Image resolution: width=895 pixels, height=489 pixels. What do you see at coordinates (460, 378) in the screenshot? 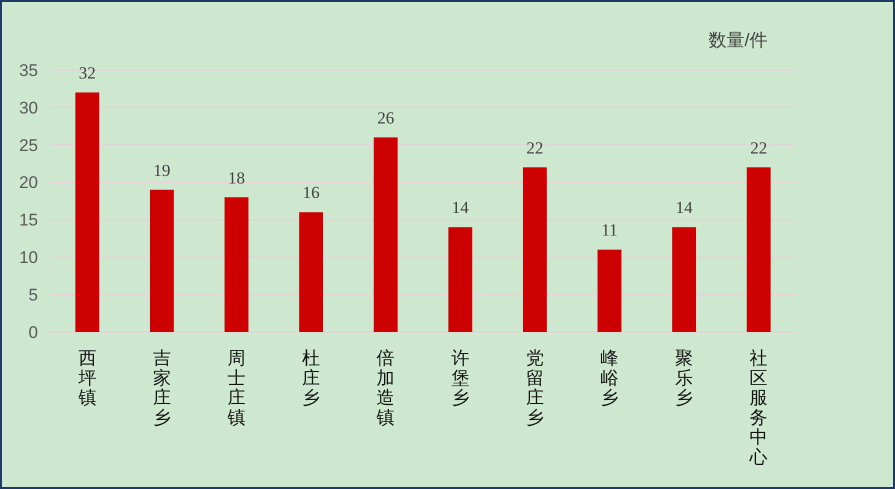
I see `x-tick-label: 许堡乡` at bounding box center [460, 378].